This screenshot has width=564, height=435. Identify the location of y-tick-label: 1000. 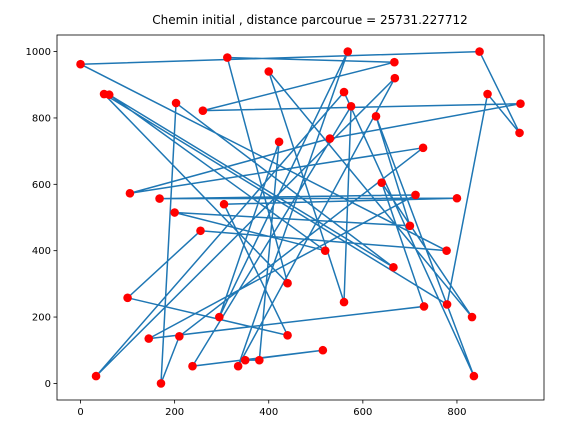
(38, 52).